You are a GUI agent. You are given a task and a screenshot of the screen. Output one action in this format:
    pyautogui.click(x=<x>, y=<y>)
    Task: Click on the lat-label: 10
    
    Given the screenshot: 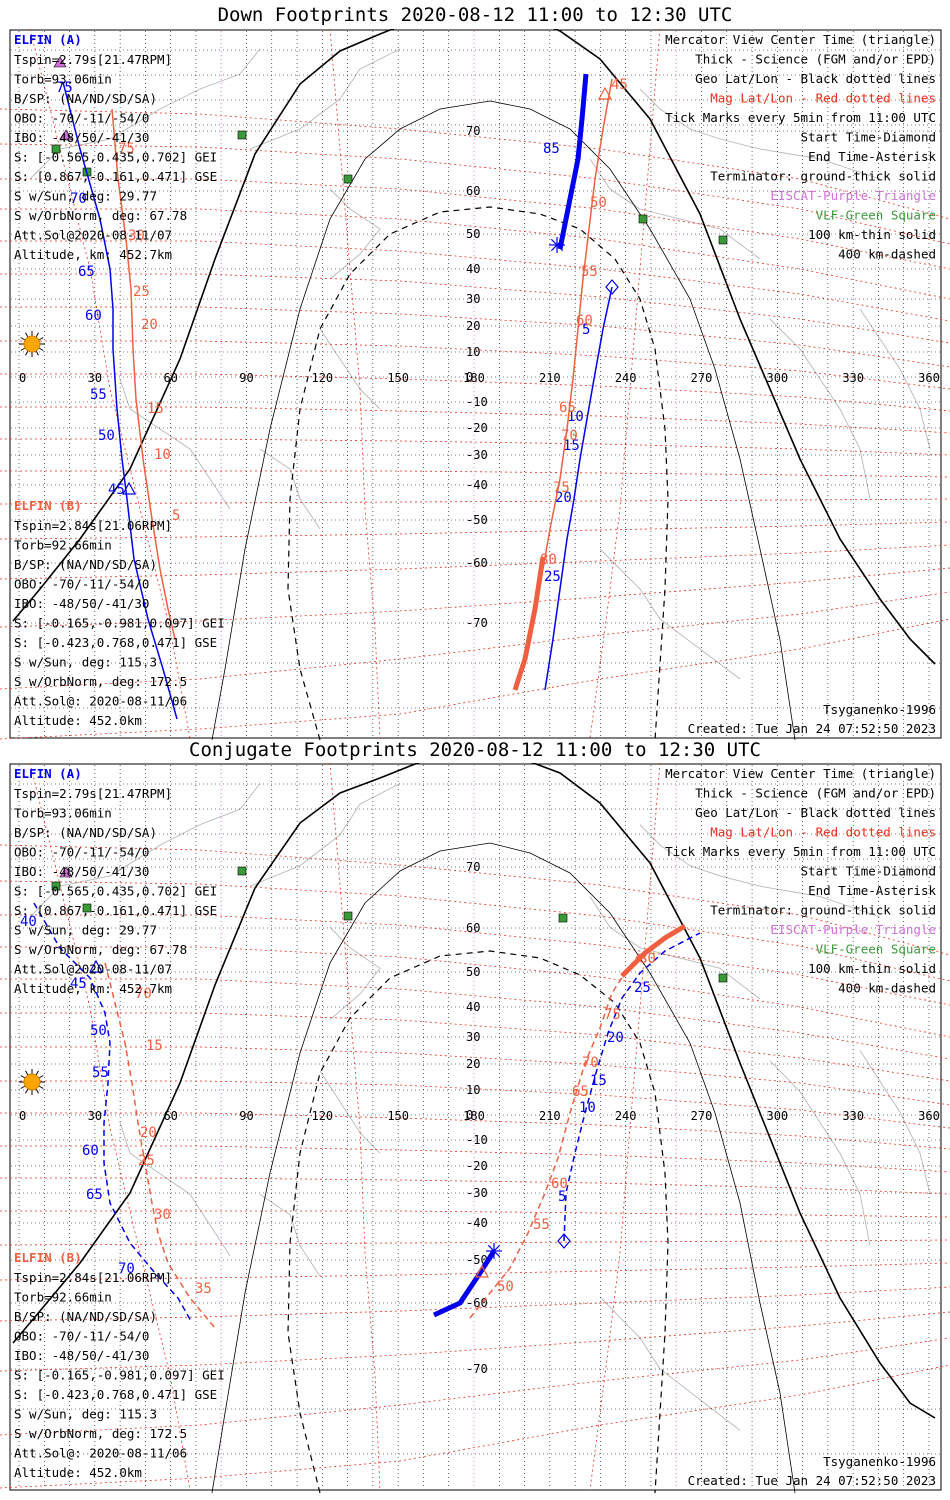 What is the action you would take?
    pyautogui.click(x=473, y=352)
    